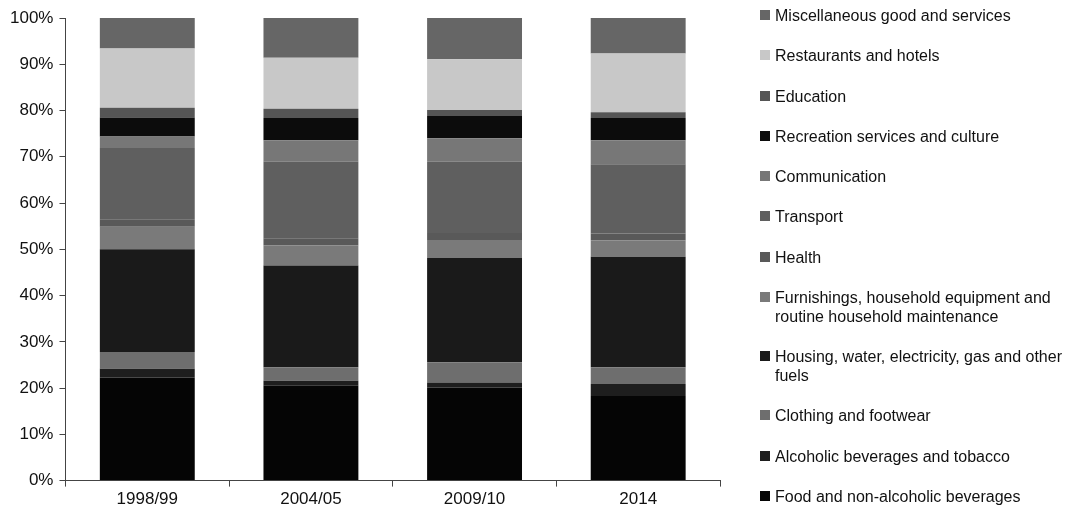 This screenshot has width=1076, height=517. I want to click on legend-label: Clothing and footwear, so click(853, 416).